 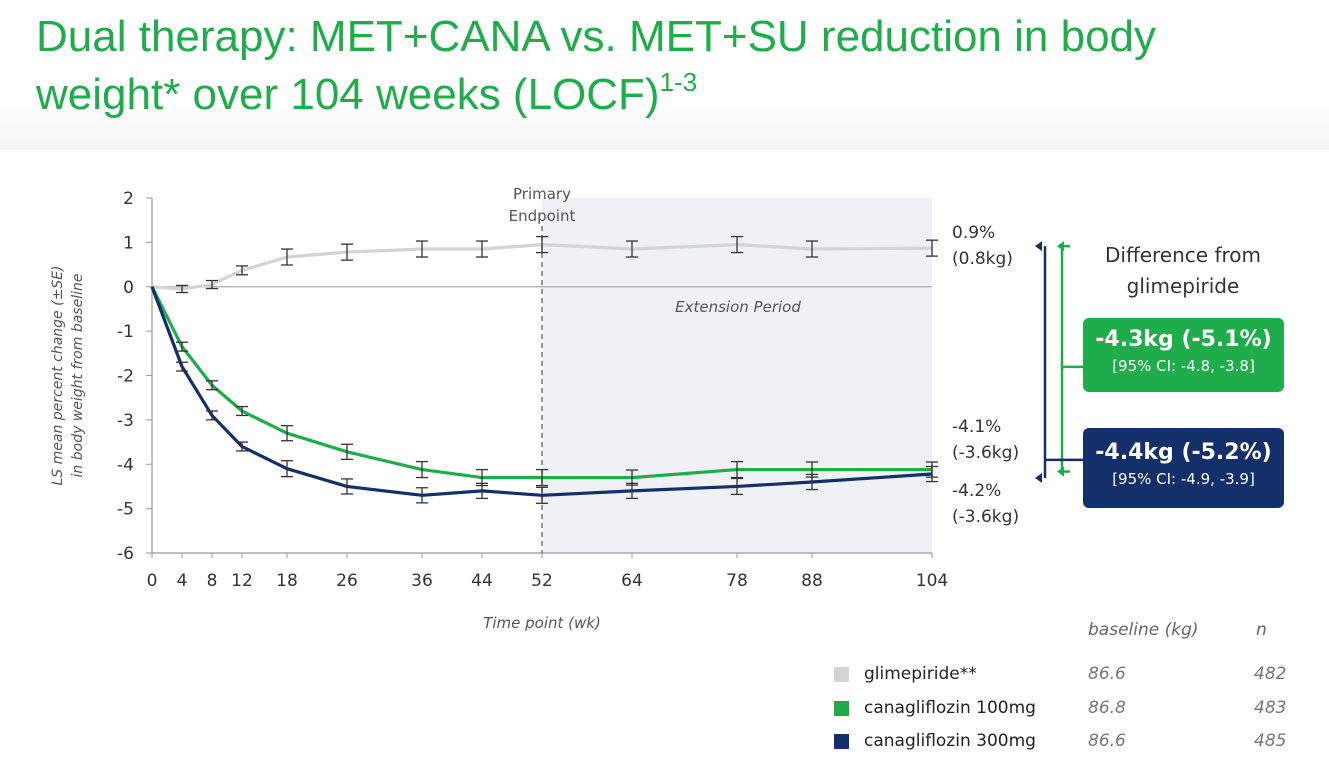 I want to click on x-tick-label: 0, so click(x=152, y=581).